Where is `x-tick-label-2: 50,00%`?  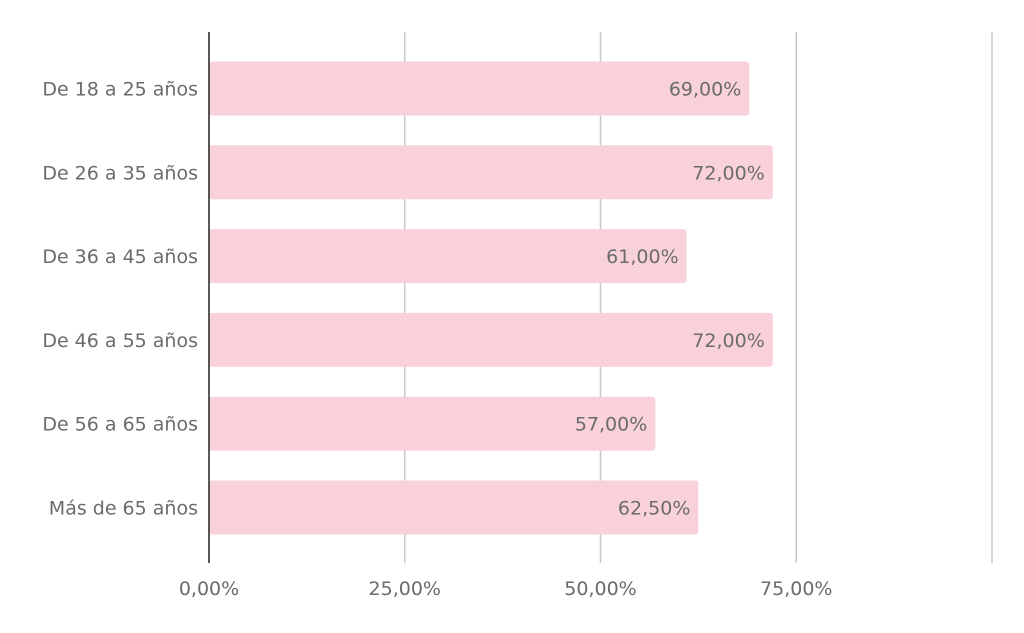 x-tick-label-2: 50,00% is located at coordinates (600, 589).